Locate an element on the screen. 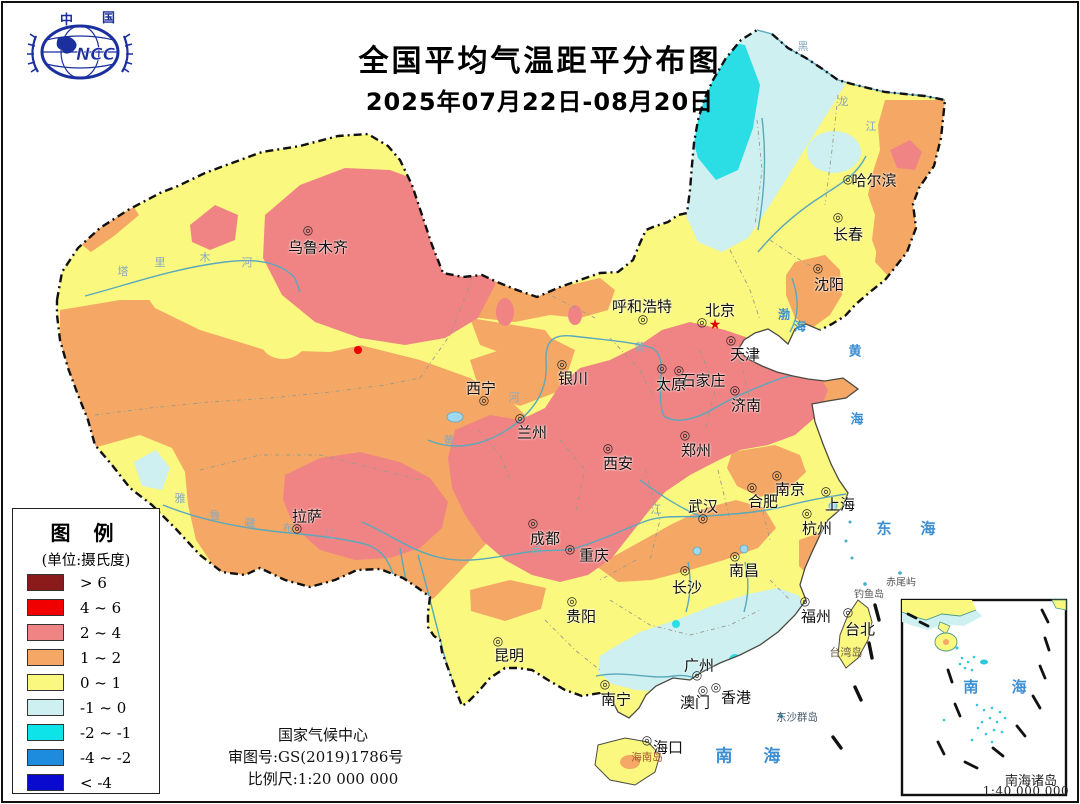  city-label: 福州 is located at coordinates (816, 616).